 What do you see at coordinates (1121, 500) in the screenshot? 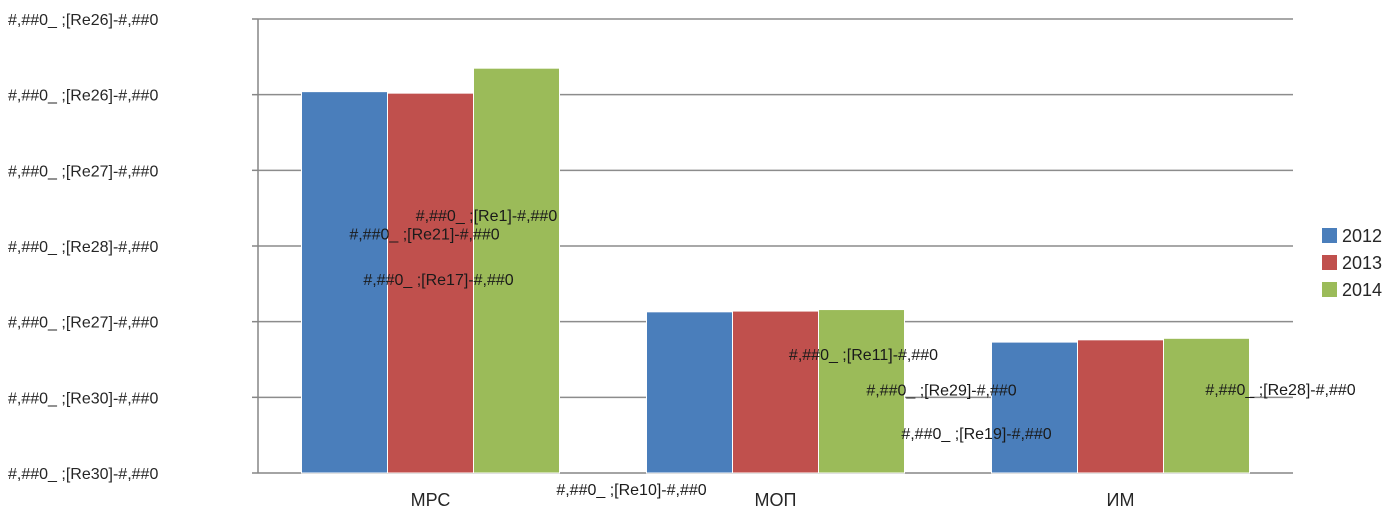
I see `x-tick-label: ИМ` at bounding box center [1121, 500].